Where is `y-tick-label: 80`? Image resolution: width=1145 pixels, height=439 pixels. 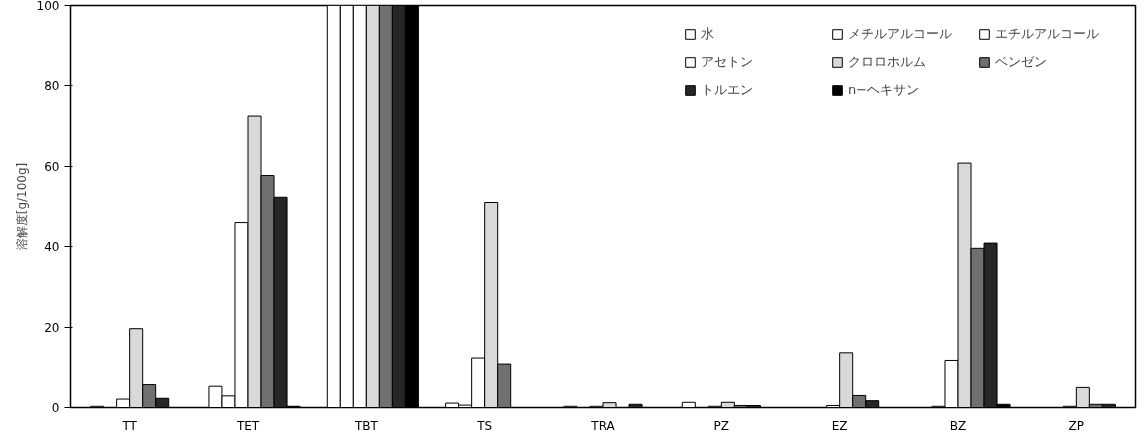
y-tick-label: 80 is located at coordinates (52, 86).